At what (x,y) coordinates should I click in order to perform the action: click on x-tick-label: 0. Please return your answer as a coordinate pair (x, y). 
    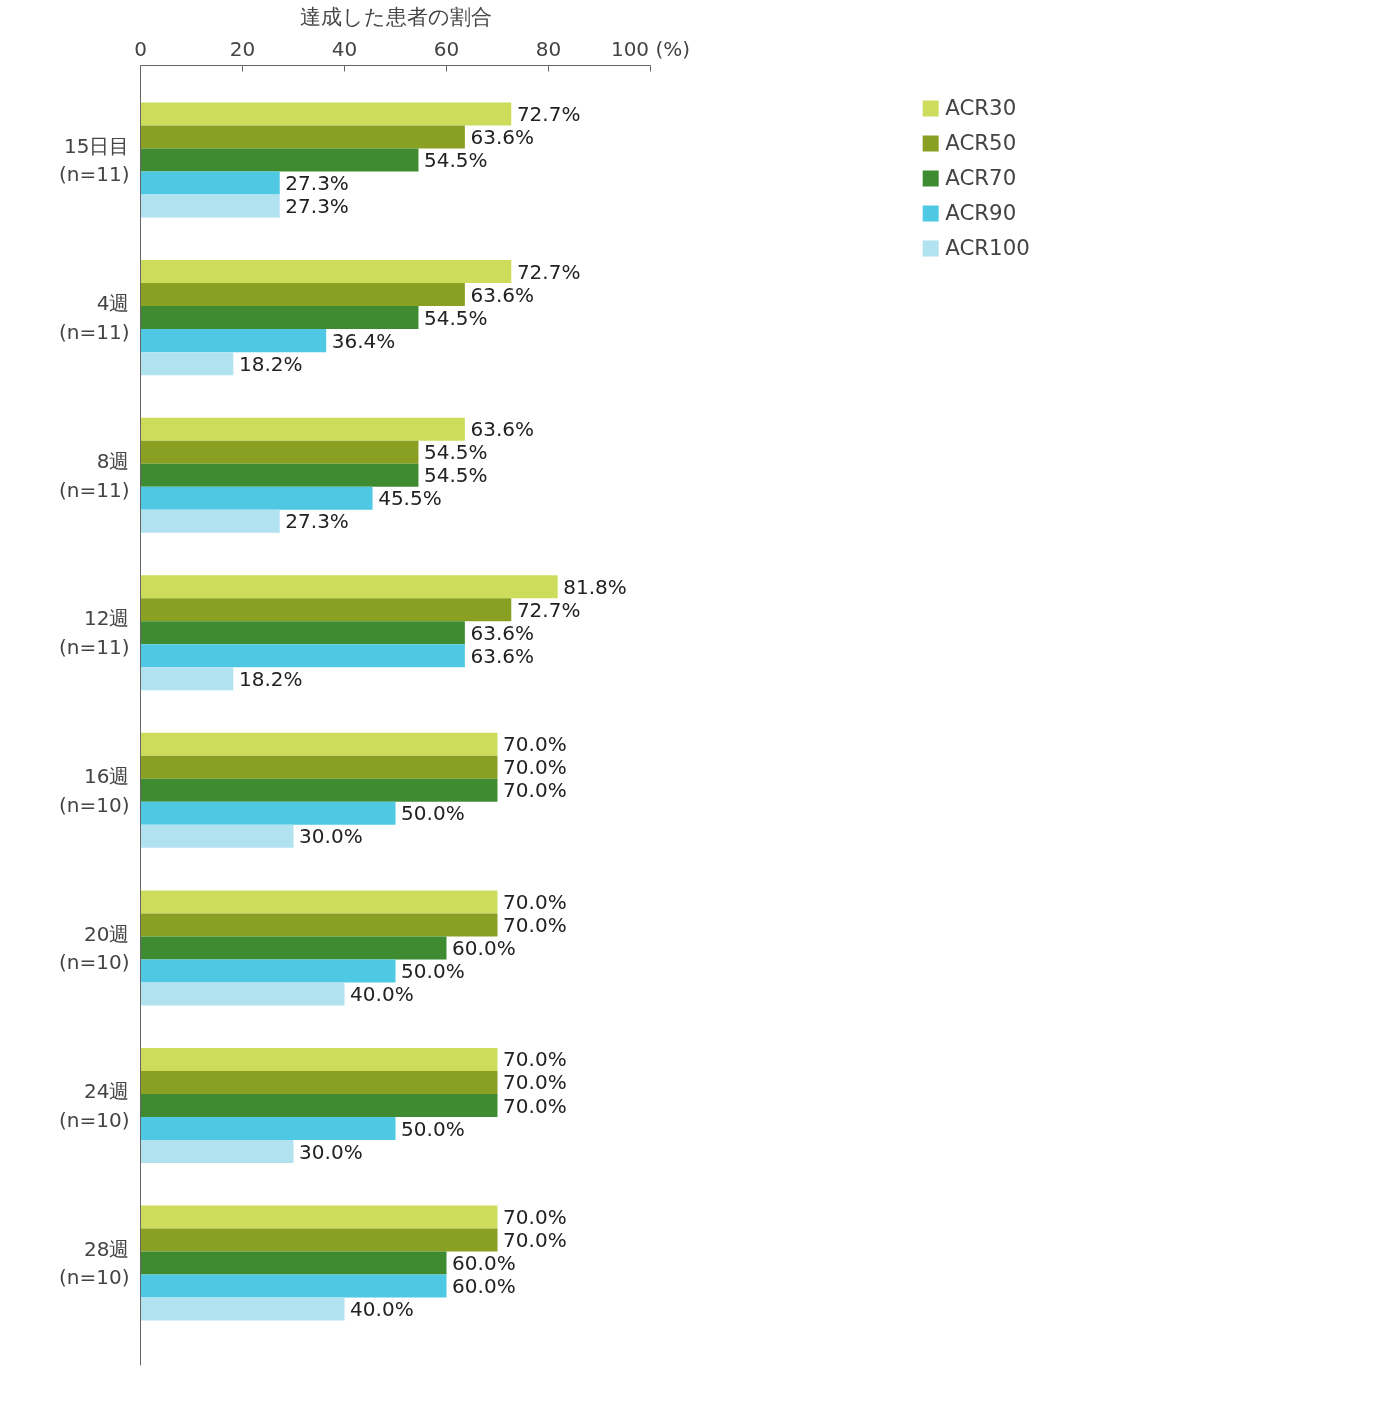
    Looking at the image, I should click on (140, 48).